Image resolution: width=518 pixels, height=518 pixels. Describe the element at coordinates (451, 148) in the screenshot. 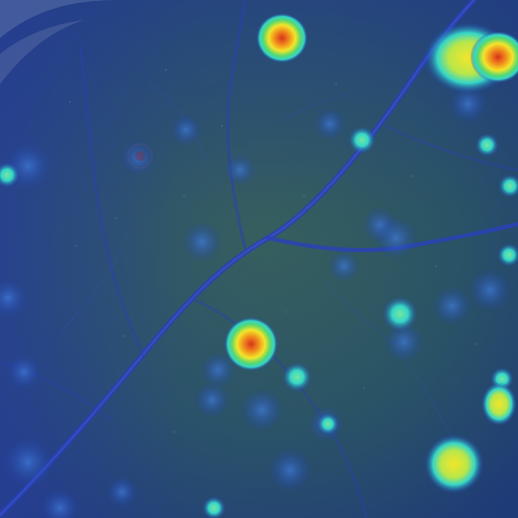

I see `upper-right-vein` at that location.